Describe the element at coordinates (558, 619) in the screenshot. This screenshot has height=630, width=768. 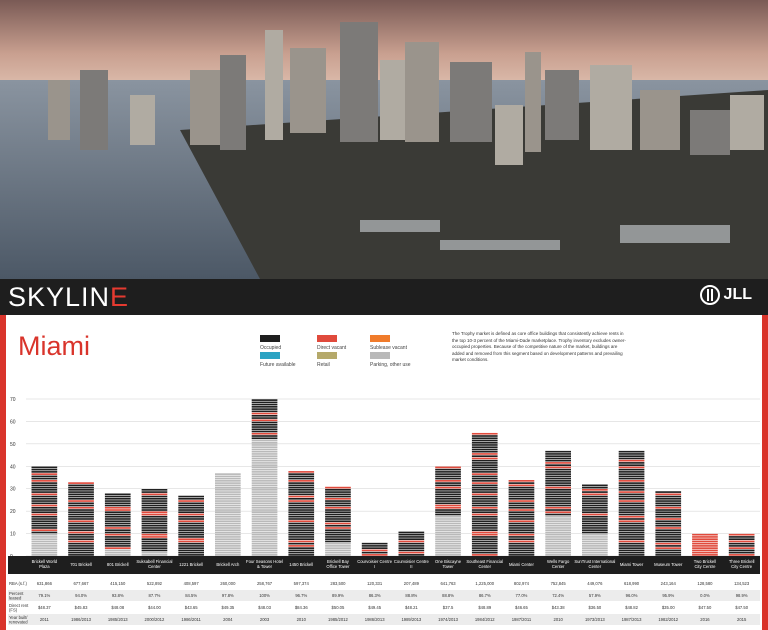
I see `table-cell: 2010` at that location.